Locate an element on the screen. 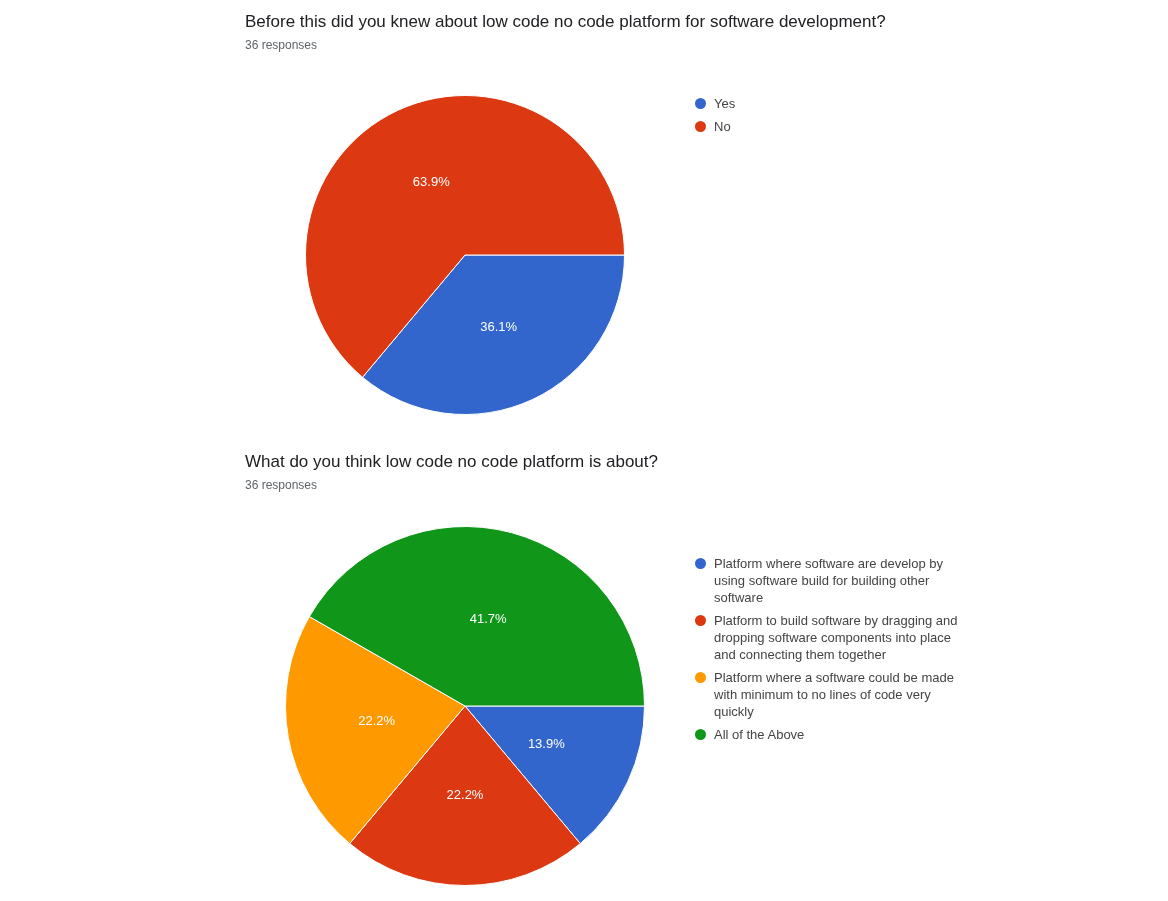 This screenshot has height=901, width=1168. chart-title: What do you think low code no code platform is about? is located at coordinates (451, 462).